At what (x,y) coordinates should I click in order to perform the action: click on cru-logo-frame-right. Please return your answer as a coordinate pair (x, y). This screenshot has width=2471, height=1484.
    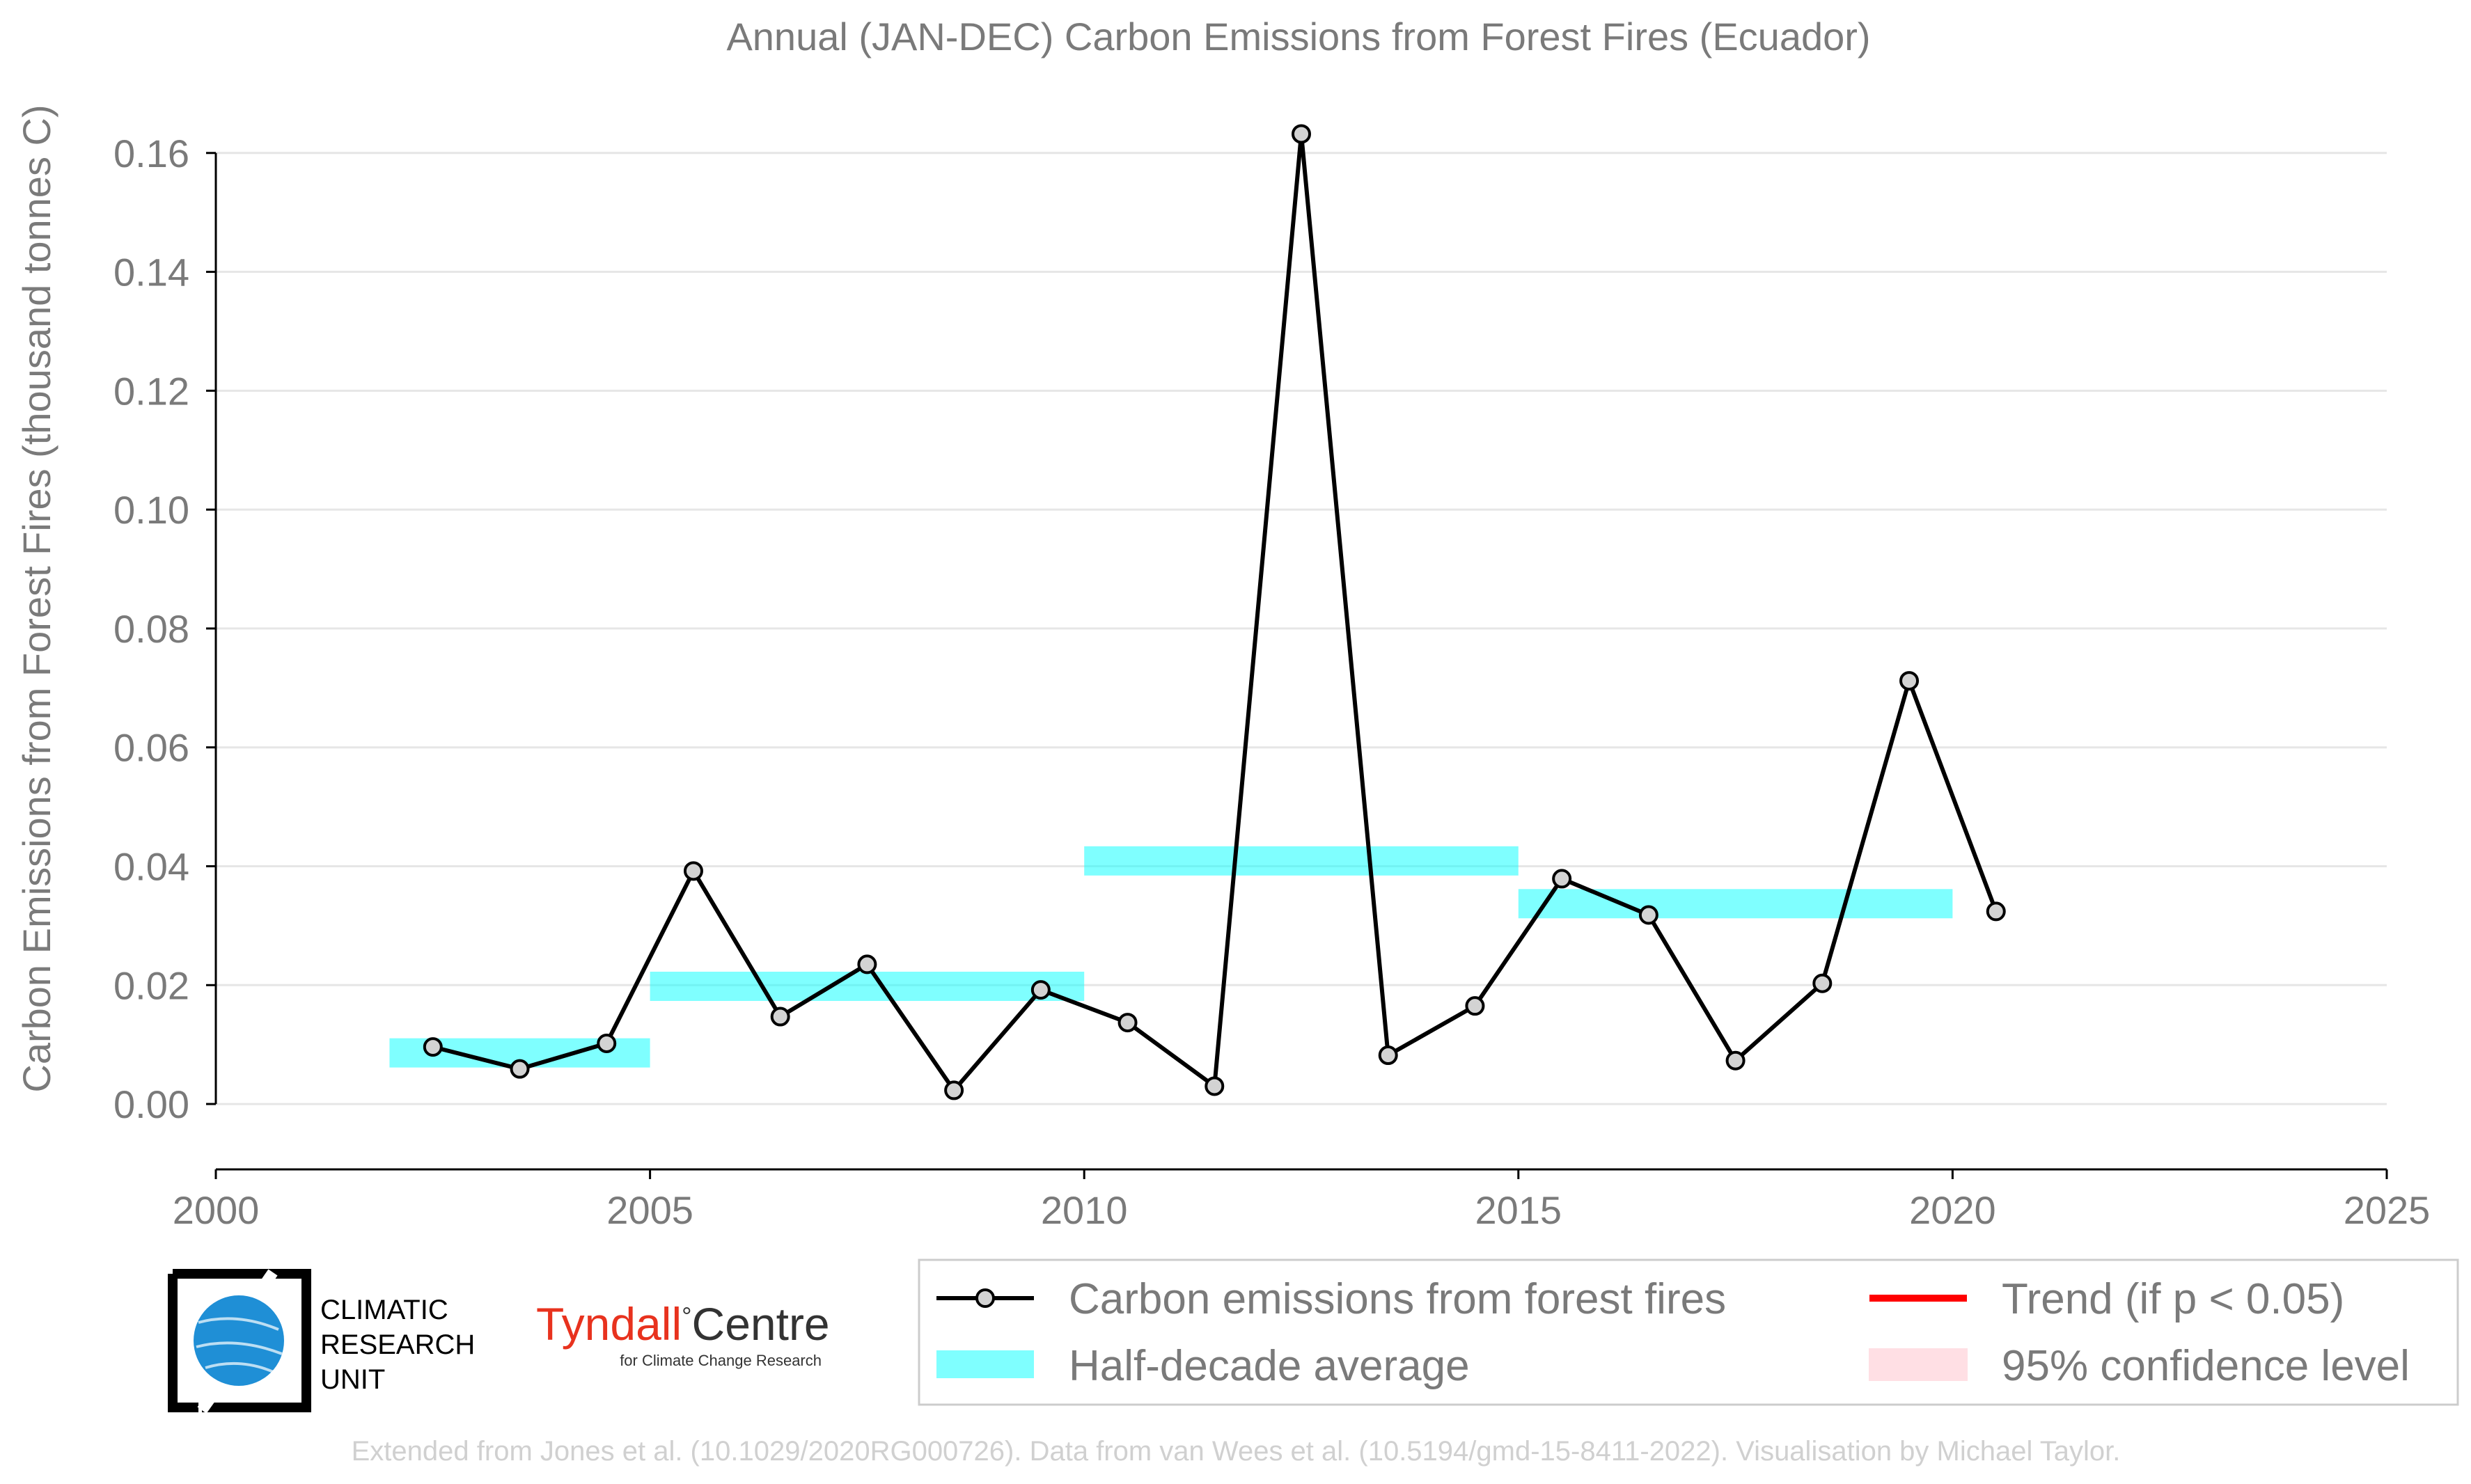
    Looking at the image, I should click on (256, 1340).